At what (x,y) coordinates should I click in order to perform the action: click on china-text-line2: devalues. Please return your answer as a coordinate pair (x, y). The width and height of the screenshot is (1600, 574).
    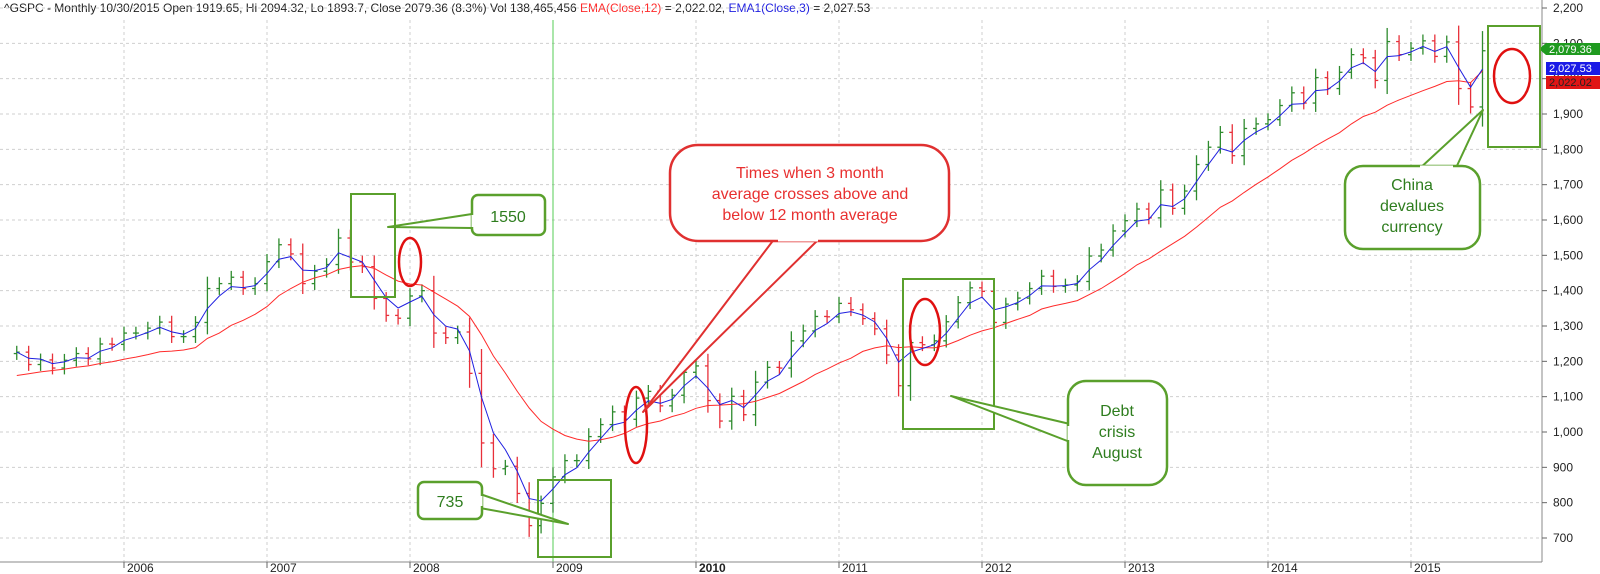
    Looking at the image, I should click on (1412, 206).